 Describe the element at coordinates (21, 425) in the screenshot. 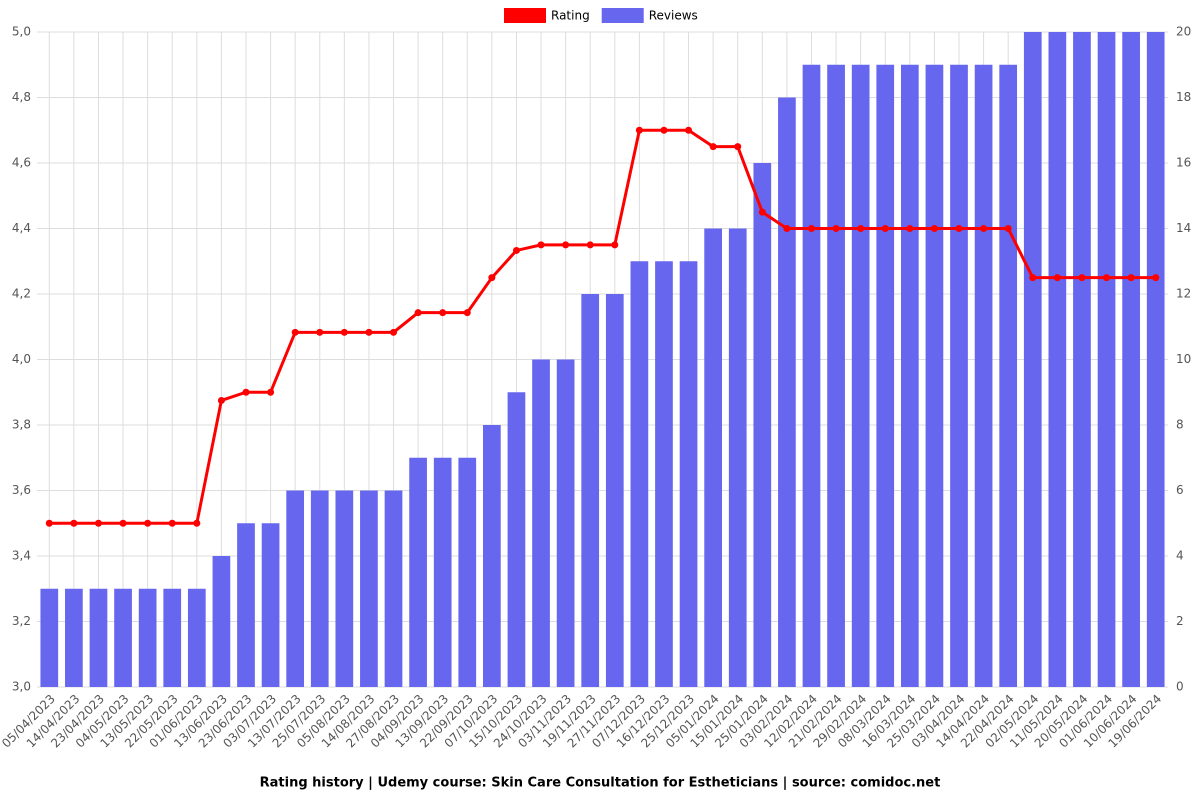

I see `y-tick-label: 3,8` at that location.